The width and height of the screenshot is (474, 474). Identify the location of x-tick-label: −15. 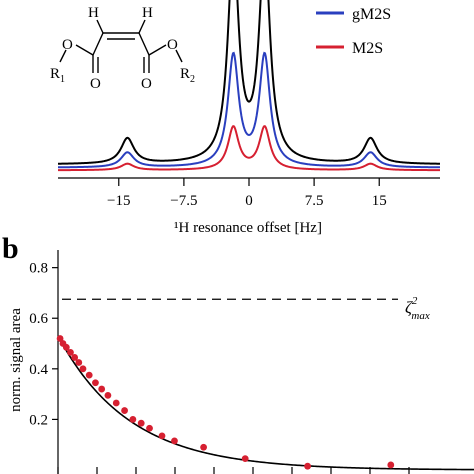
(118, 201).